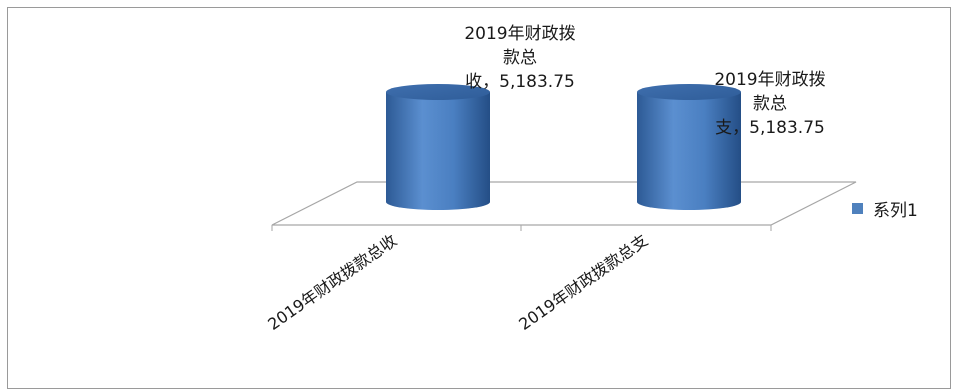 This screenshot has height=389, width=958. I want to click on legend-label: 系列1, so click(895, 211).